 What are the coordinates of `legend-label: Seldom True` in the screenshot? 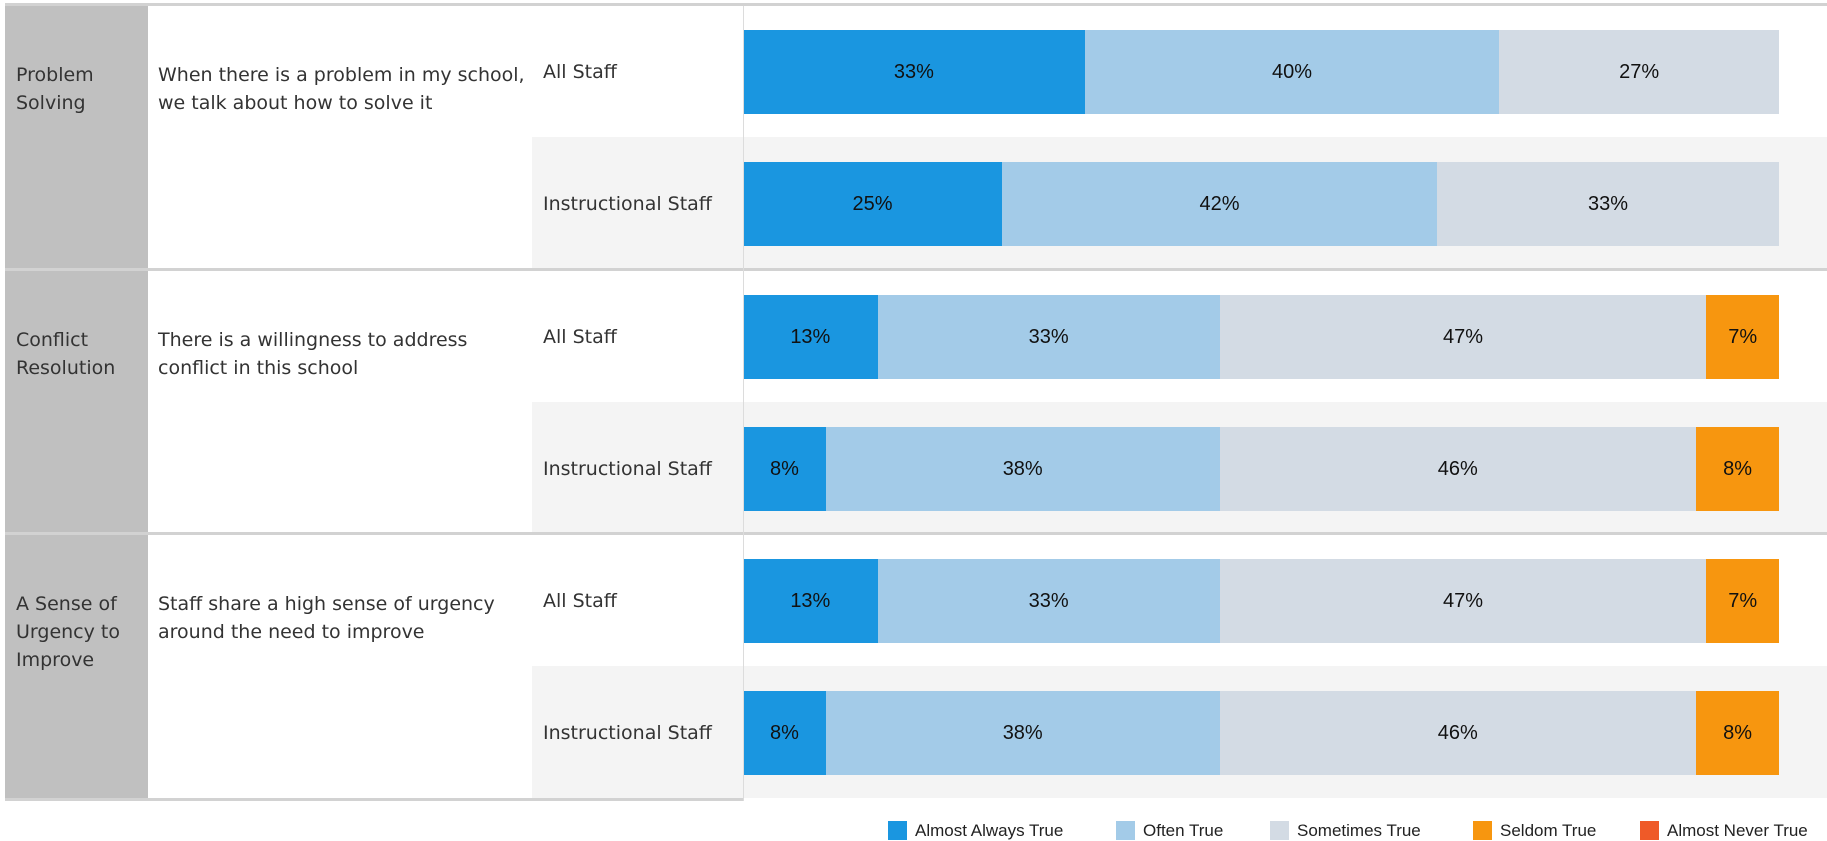 It's located at (1548, 830).